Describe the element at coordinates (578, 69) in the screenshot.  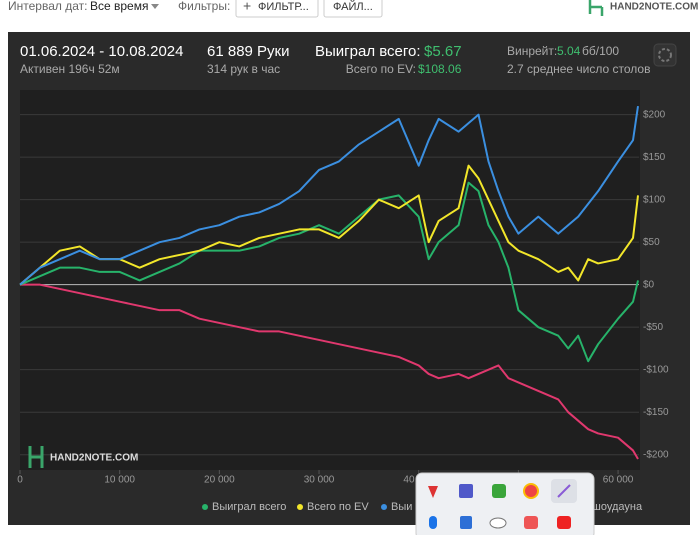
I see `tables: 2.7 среднее число столов` at that location.